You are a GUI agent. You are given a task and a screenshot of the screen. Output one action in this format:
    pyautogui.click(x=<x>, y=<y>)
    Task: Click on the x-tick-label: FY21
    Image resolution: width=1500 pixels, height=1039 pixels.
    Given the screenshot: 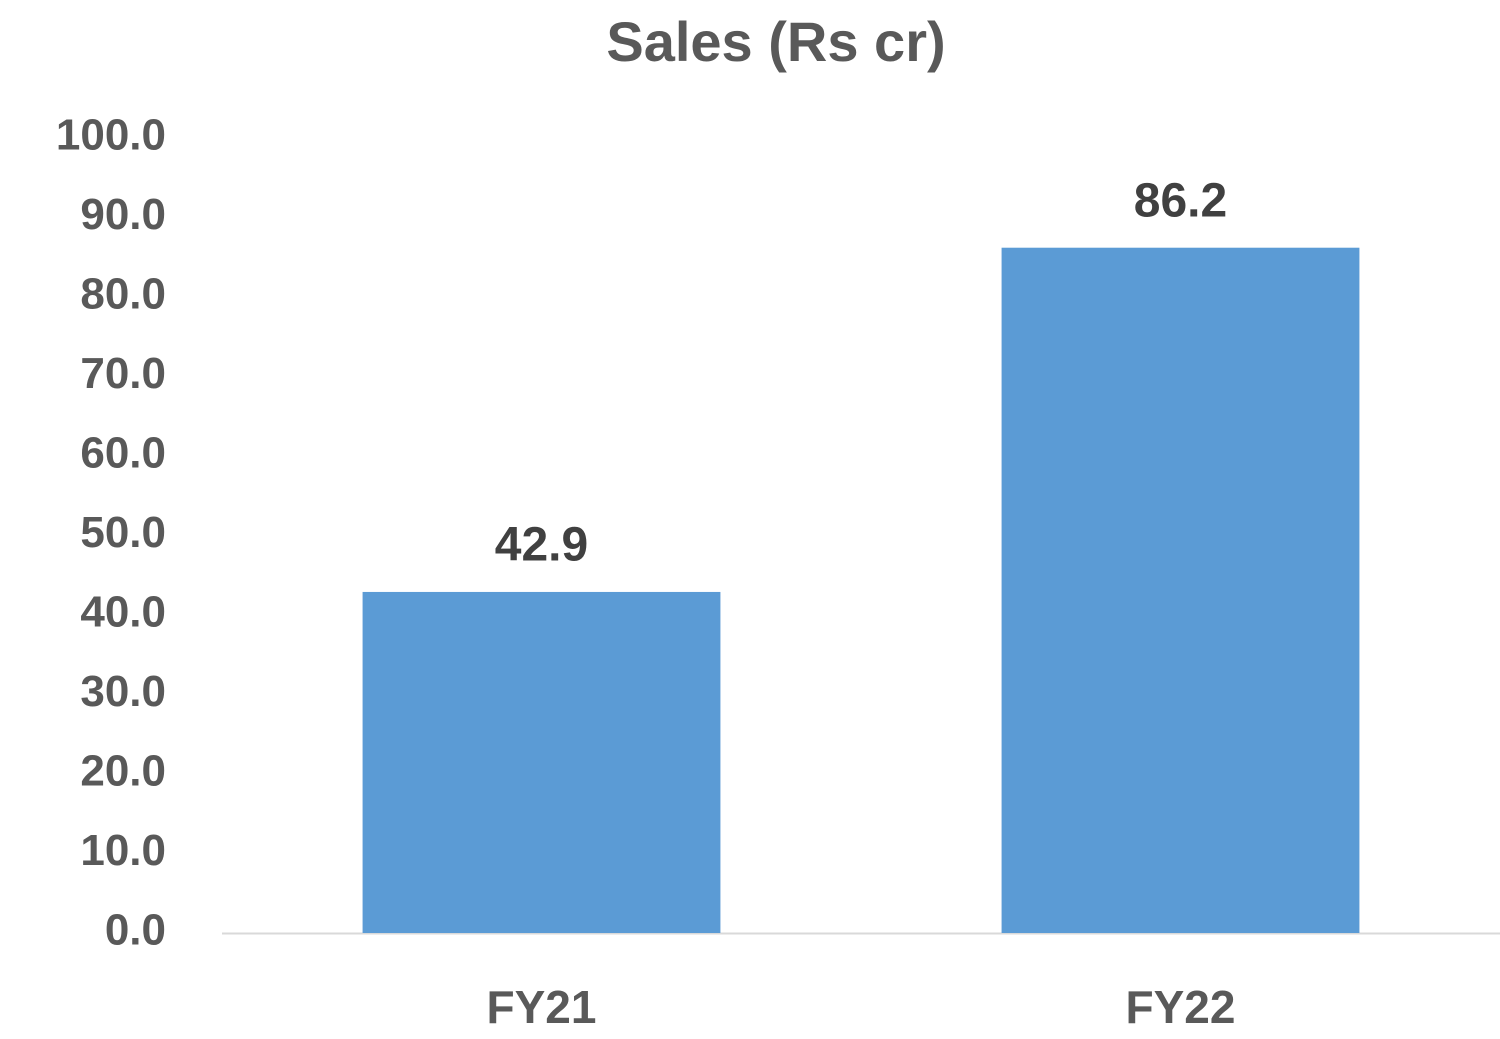 What is the action you would take?
    pyautogui.click(x=542, y=1007)
    